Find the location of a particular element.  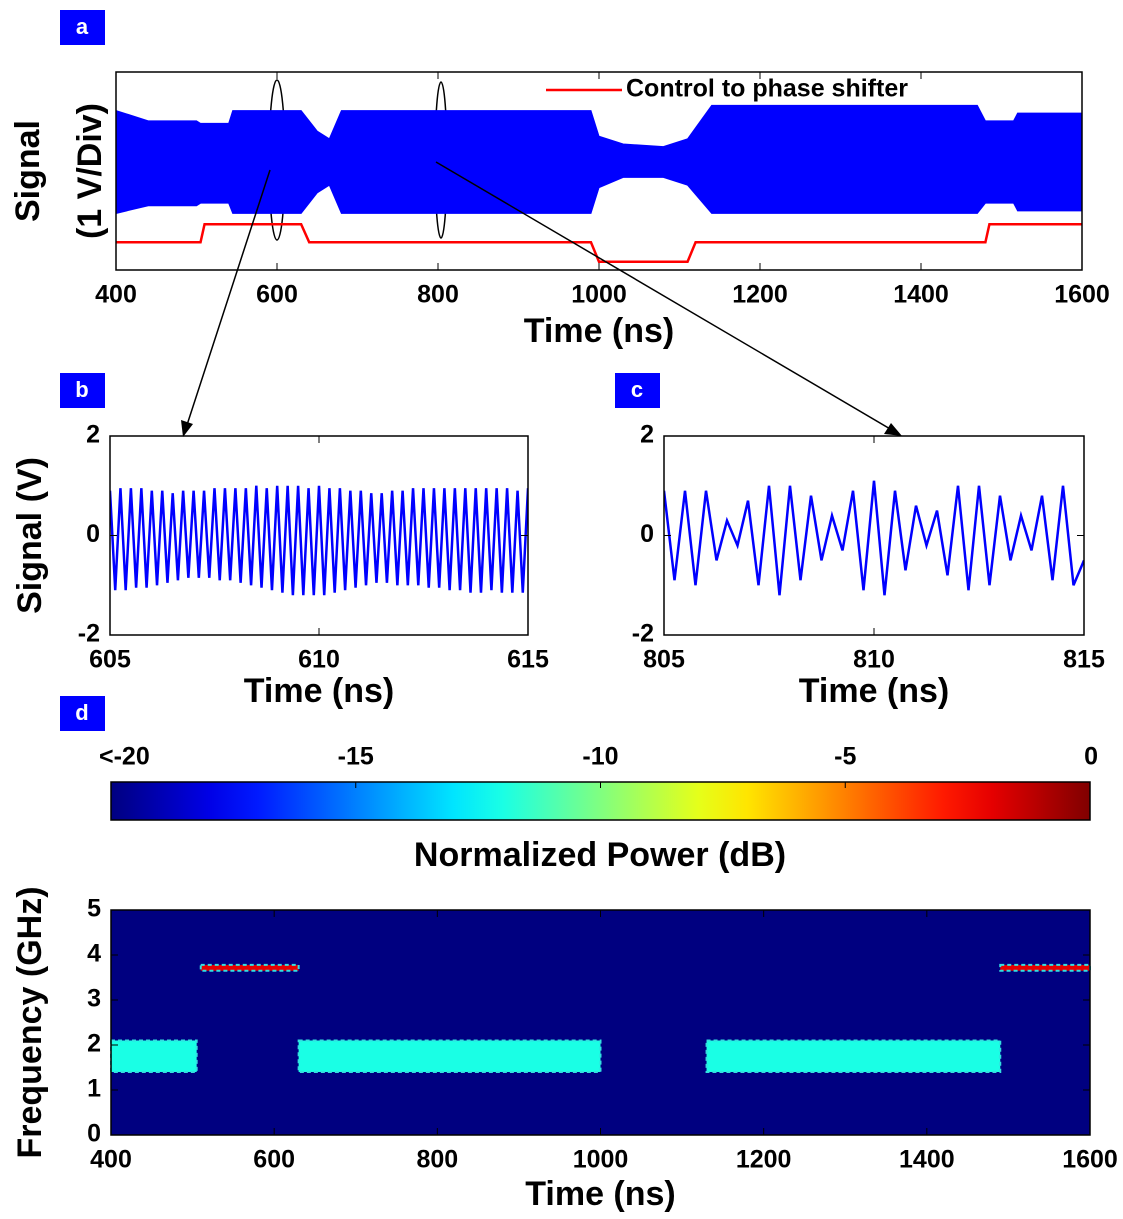

y-axis-label: (1 V/Div) is located at coordinates (90, 171).